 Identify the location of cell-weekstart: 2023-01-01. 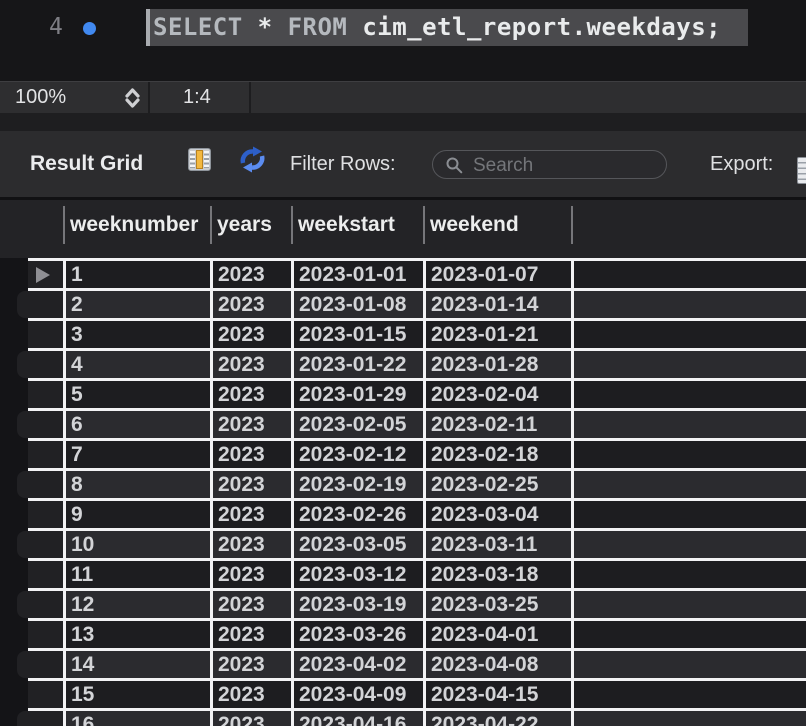
(353, 274).